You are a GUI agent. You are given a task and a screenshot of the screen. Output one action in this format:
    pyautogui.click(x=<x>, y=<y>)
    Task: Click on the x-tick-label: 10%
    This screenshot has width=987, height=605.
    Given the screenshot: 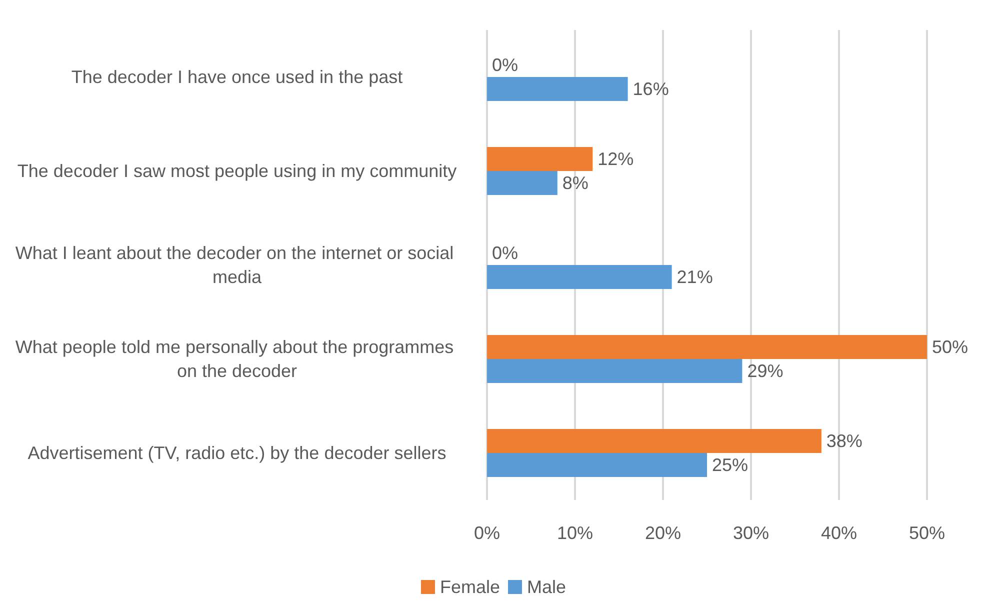 What is the action you would take?
    pyautogui.click(x=575, y=533)
    